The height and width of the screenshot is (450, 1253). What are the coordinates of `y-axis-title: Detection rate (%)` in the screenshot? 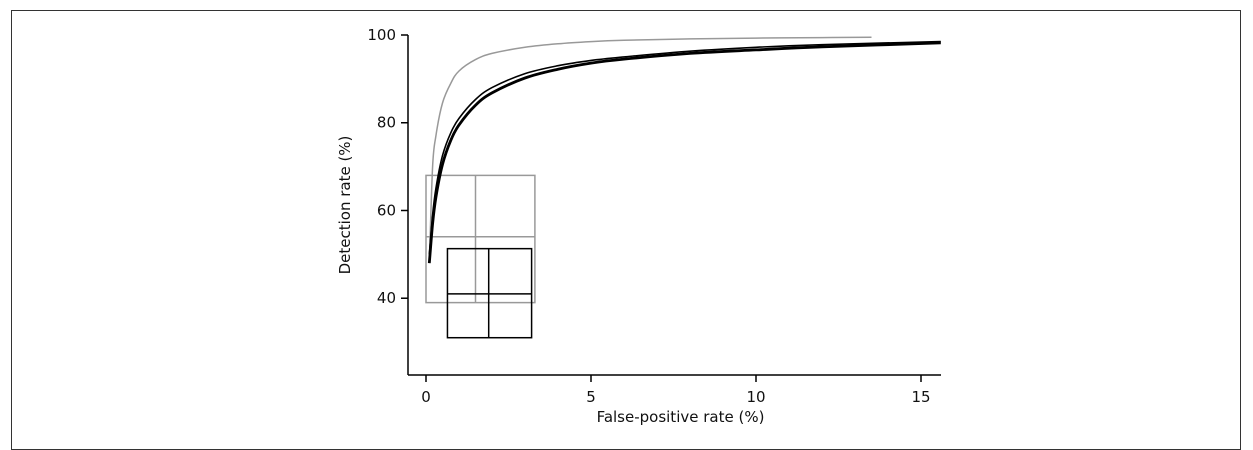 It's located at (345, 205).